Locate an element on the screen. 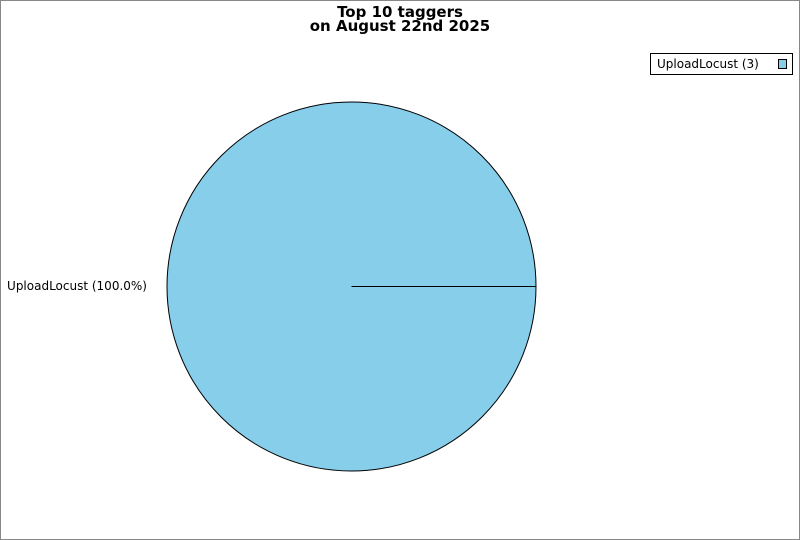  legend-swatch is located at coordinates (782, 64).